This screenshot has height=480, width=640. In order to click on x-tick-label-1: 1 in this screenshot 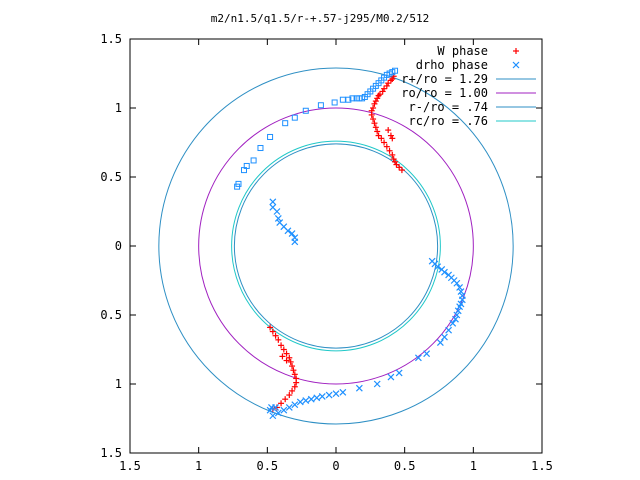, I will do `click(198, 466)`.